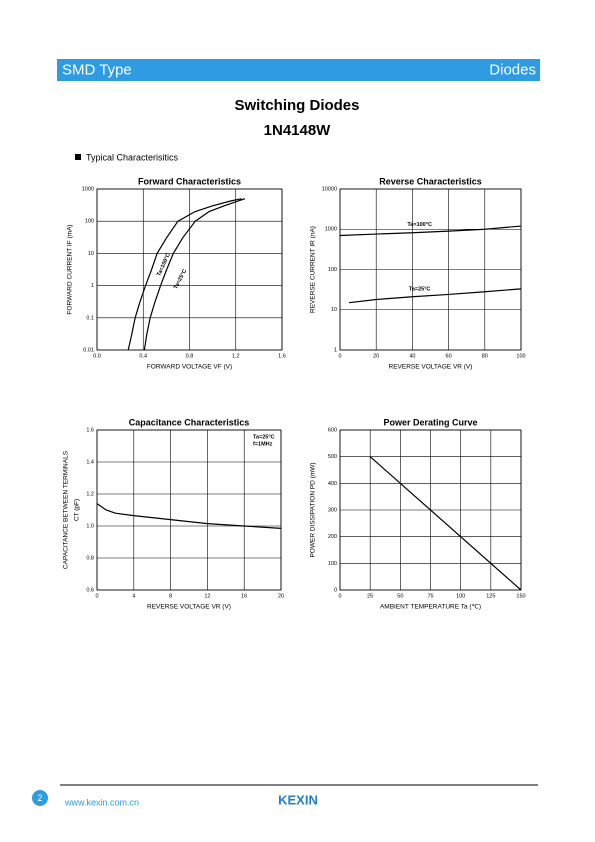 Image resolution: width=595 pixels, height=842 pixels. Describe the element at coordinates (88, 350) in the screenshot. I see `y-tick-label: 0.01` at that location.